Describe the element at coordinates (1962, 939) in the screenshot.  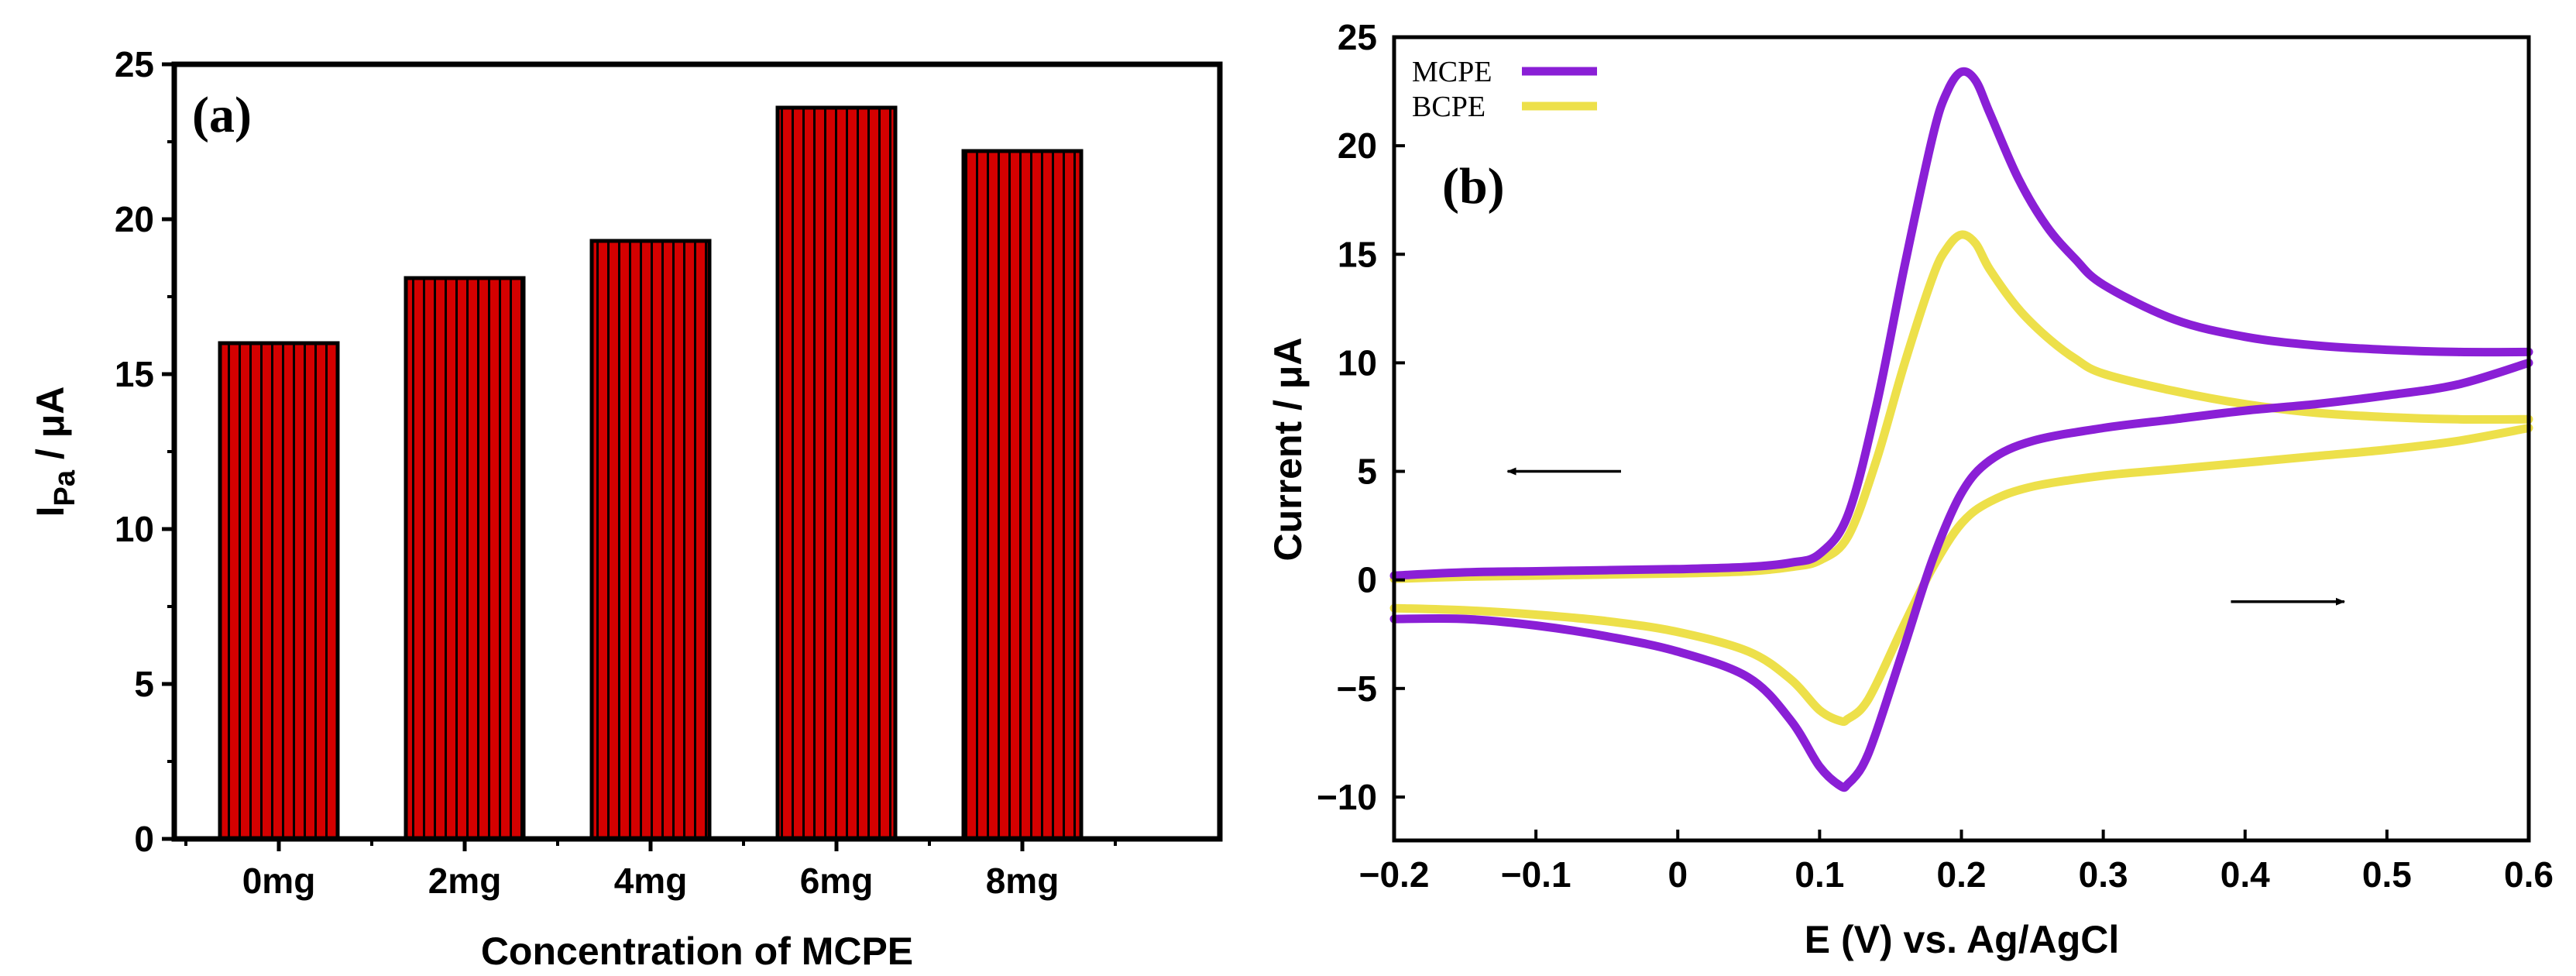
I see `x-axis-title: E (V) vs. Ag/AgCl` at that location.